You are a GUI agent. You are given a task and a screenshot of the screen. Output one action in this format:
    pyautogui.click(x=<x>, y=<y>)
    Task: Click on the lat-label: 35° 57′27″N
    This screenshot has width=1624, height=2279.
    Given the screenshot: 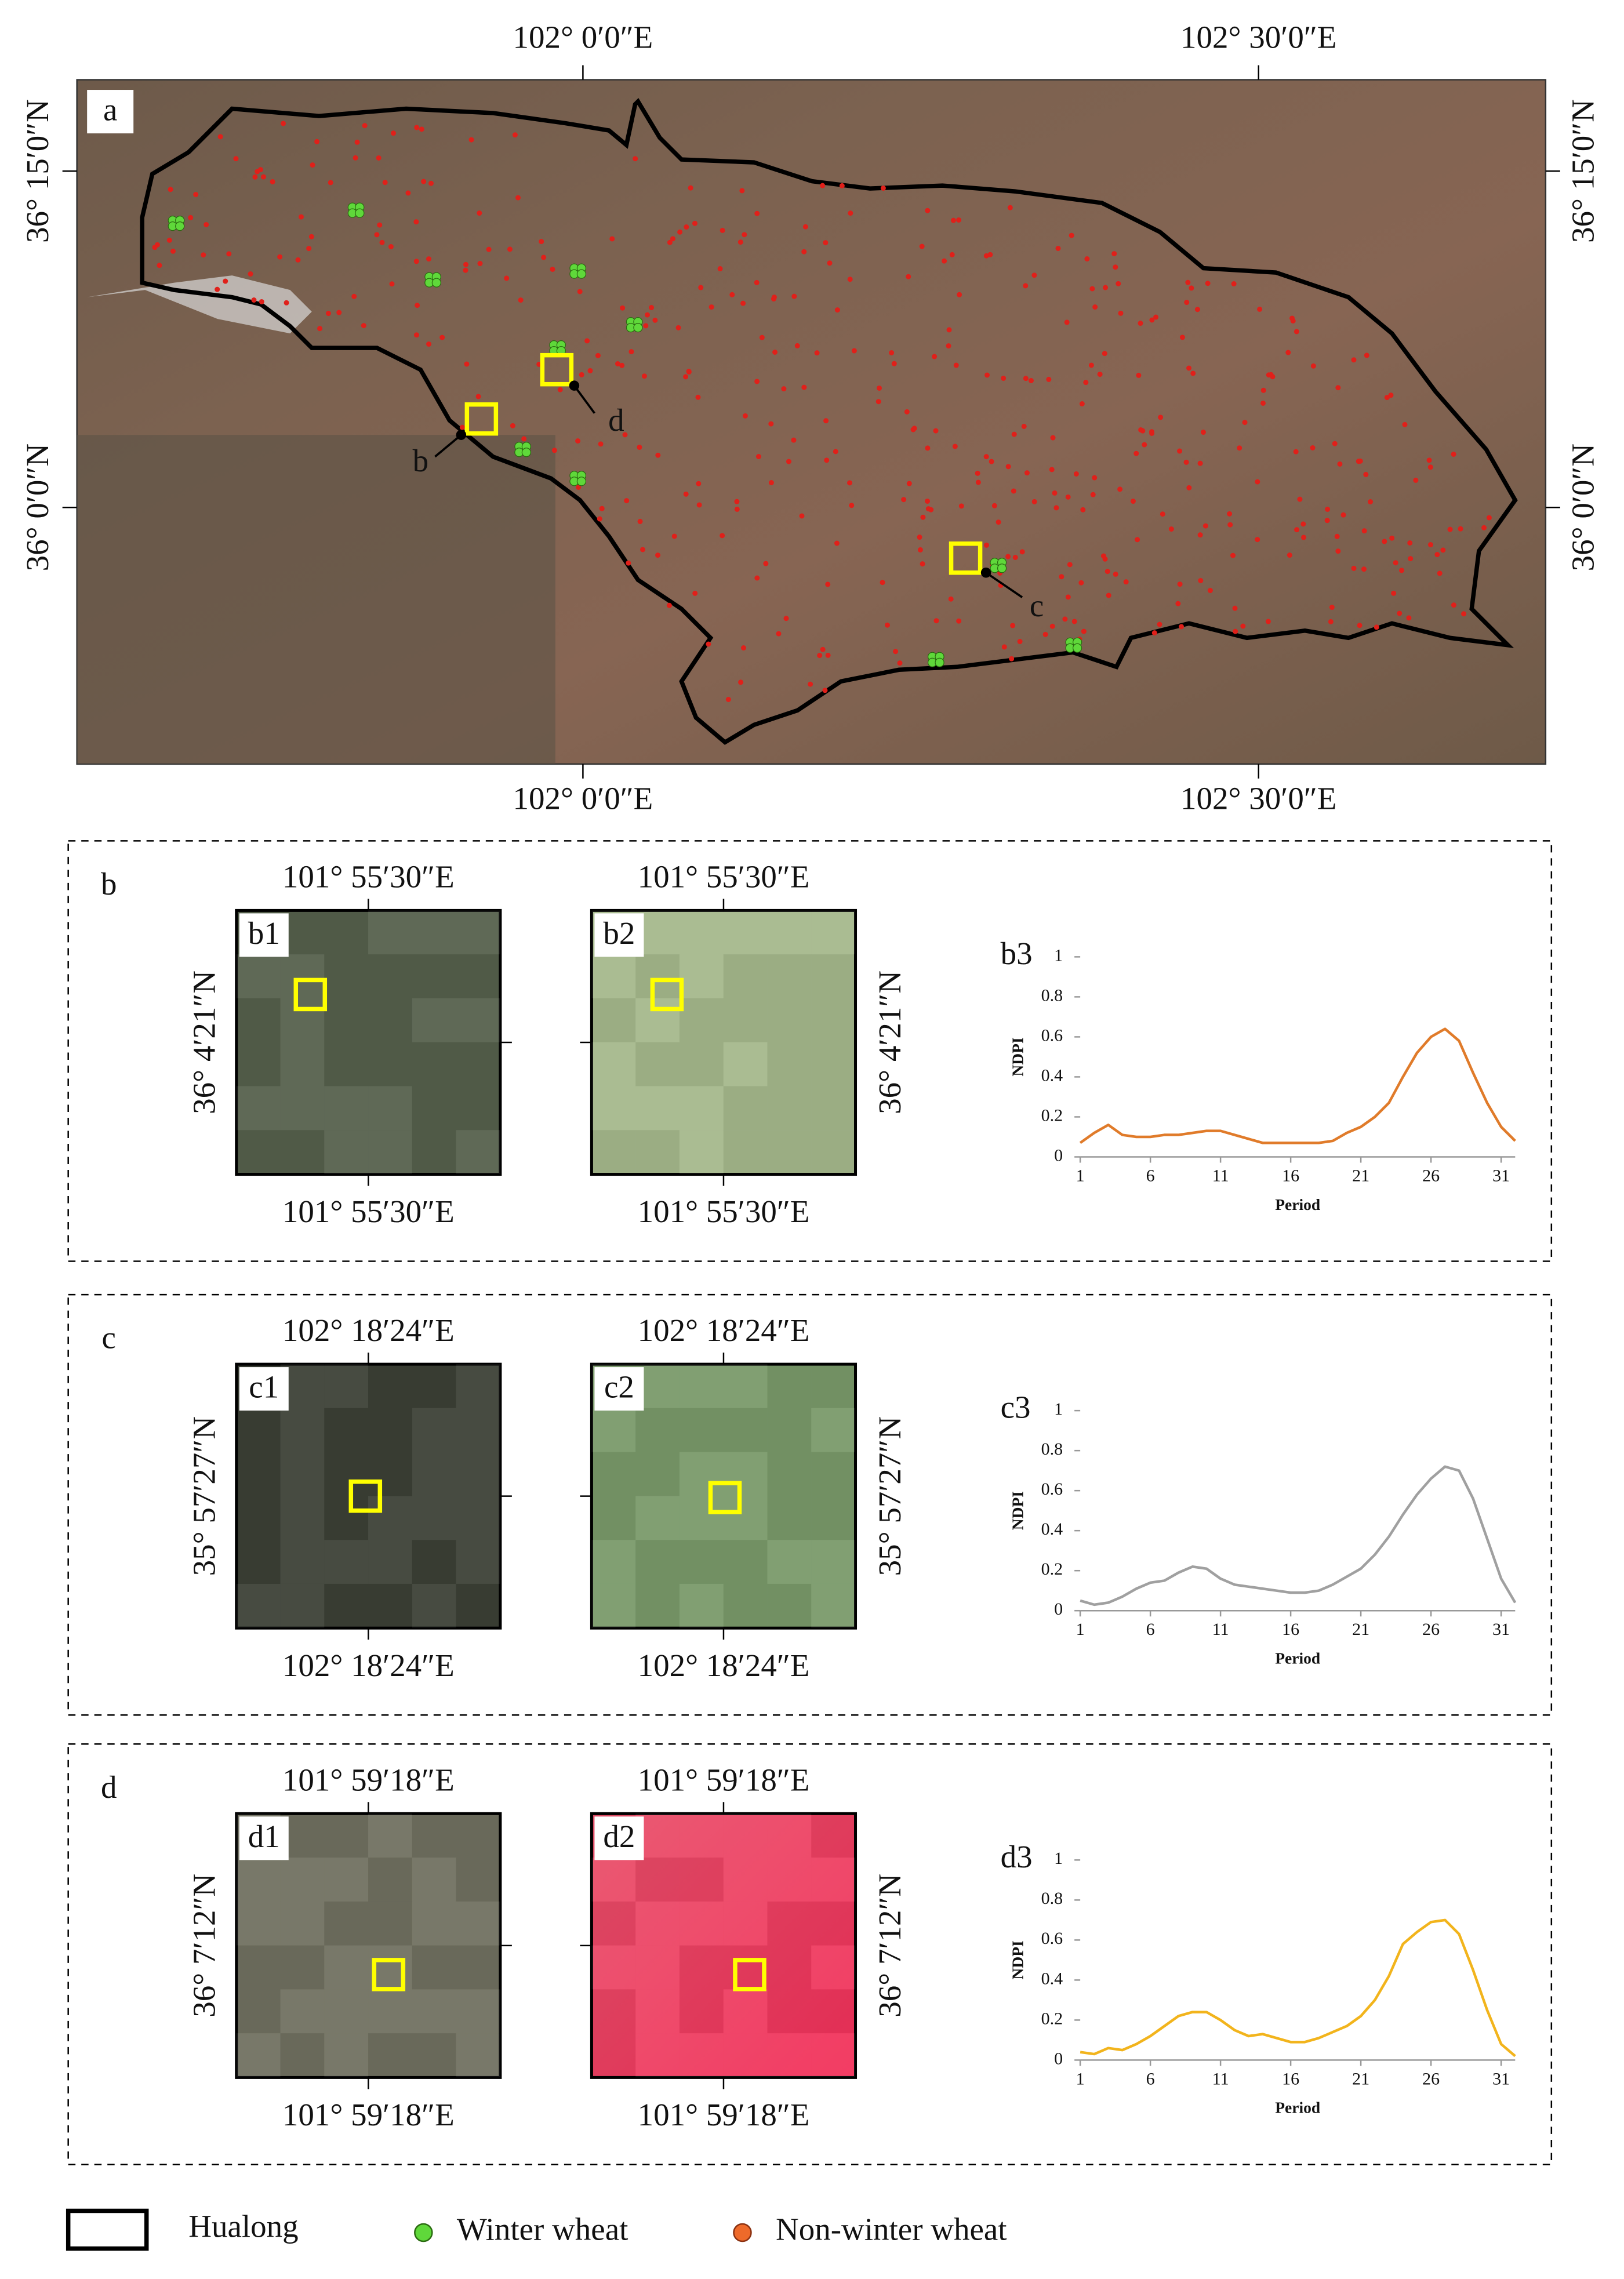 What is the action you would take?
    pyautogui.click(x=203, y=1496)
    